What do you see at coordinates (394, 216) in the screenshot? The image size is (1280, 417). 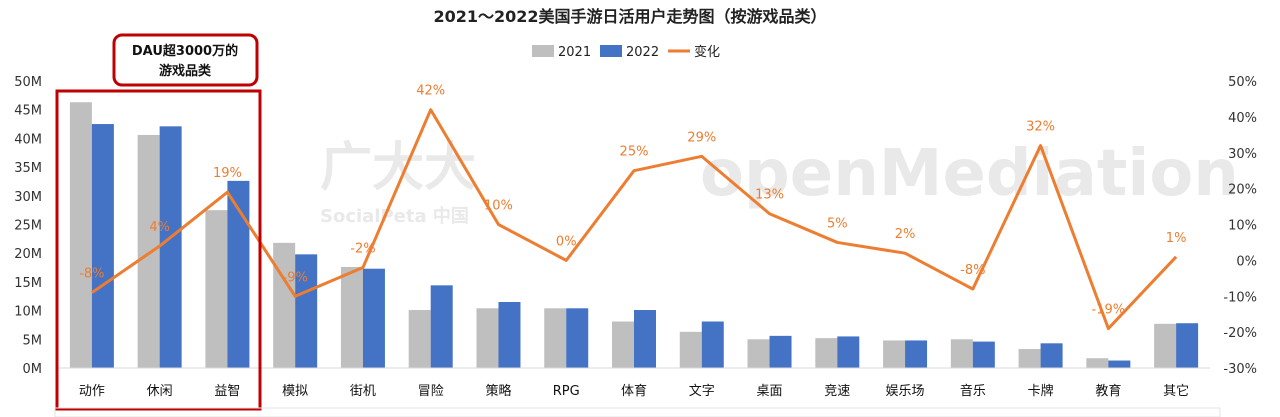 I see `watermark-text: SocialPeta 中国` at bounding box center [394, 216].